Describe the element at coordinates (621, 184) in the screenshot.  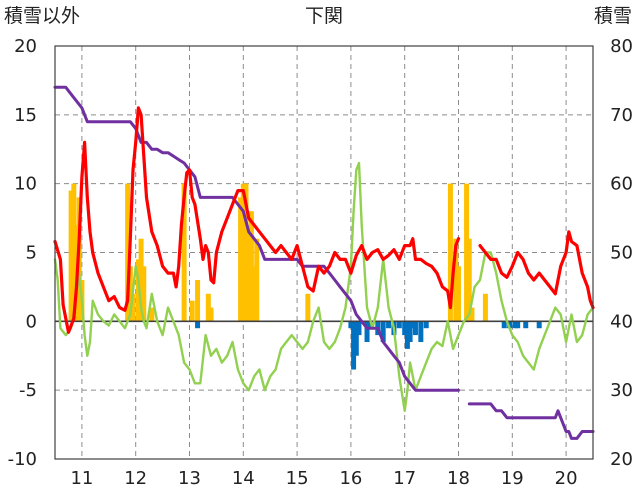
I see `ytick-right-label: 60` at that location.